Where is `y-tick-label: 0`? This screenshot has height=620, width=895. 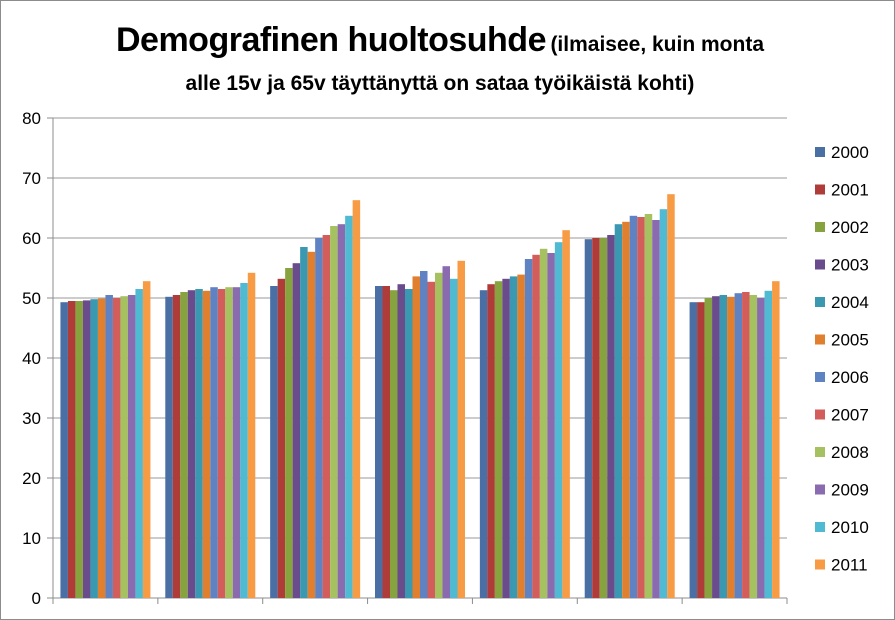 y-tick-label: 0 is located at coordinates (36, 598).